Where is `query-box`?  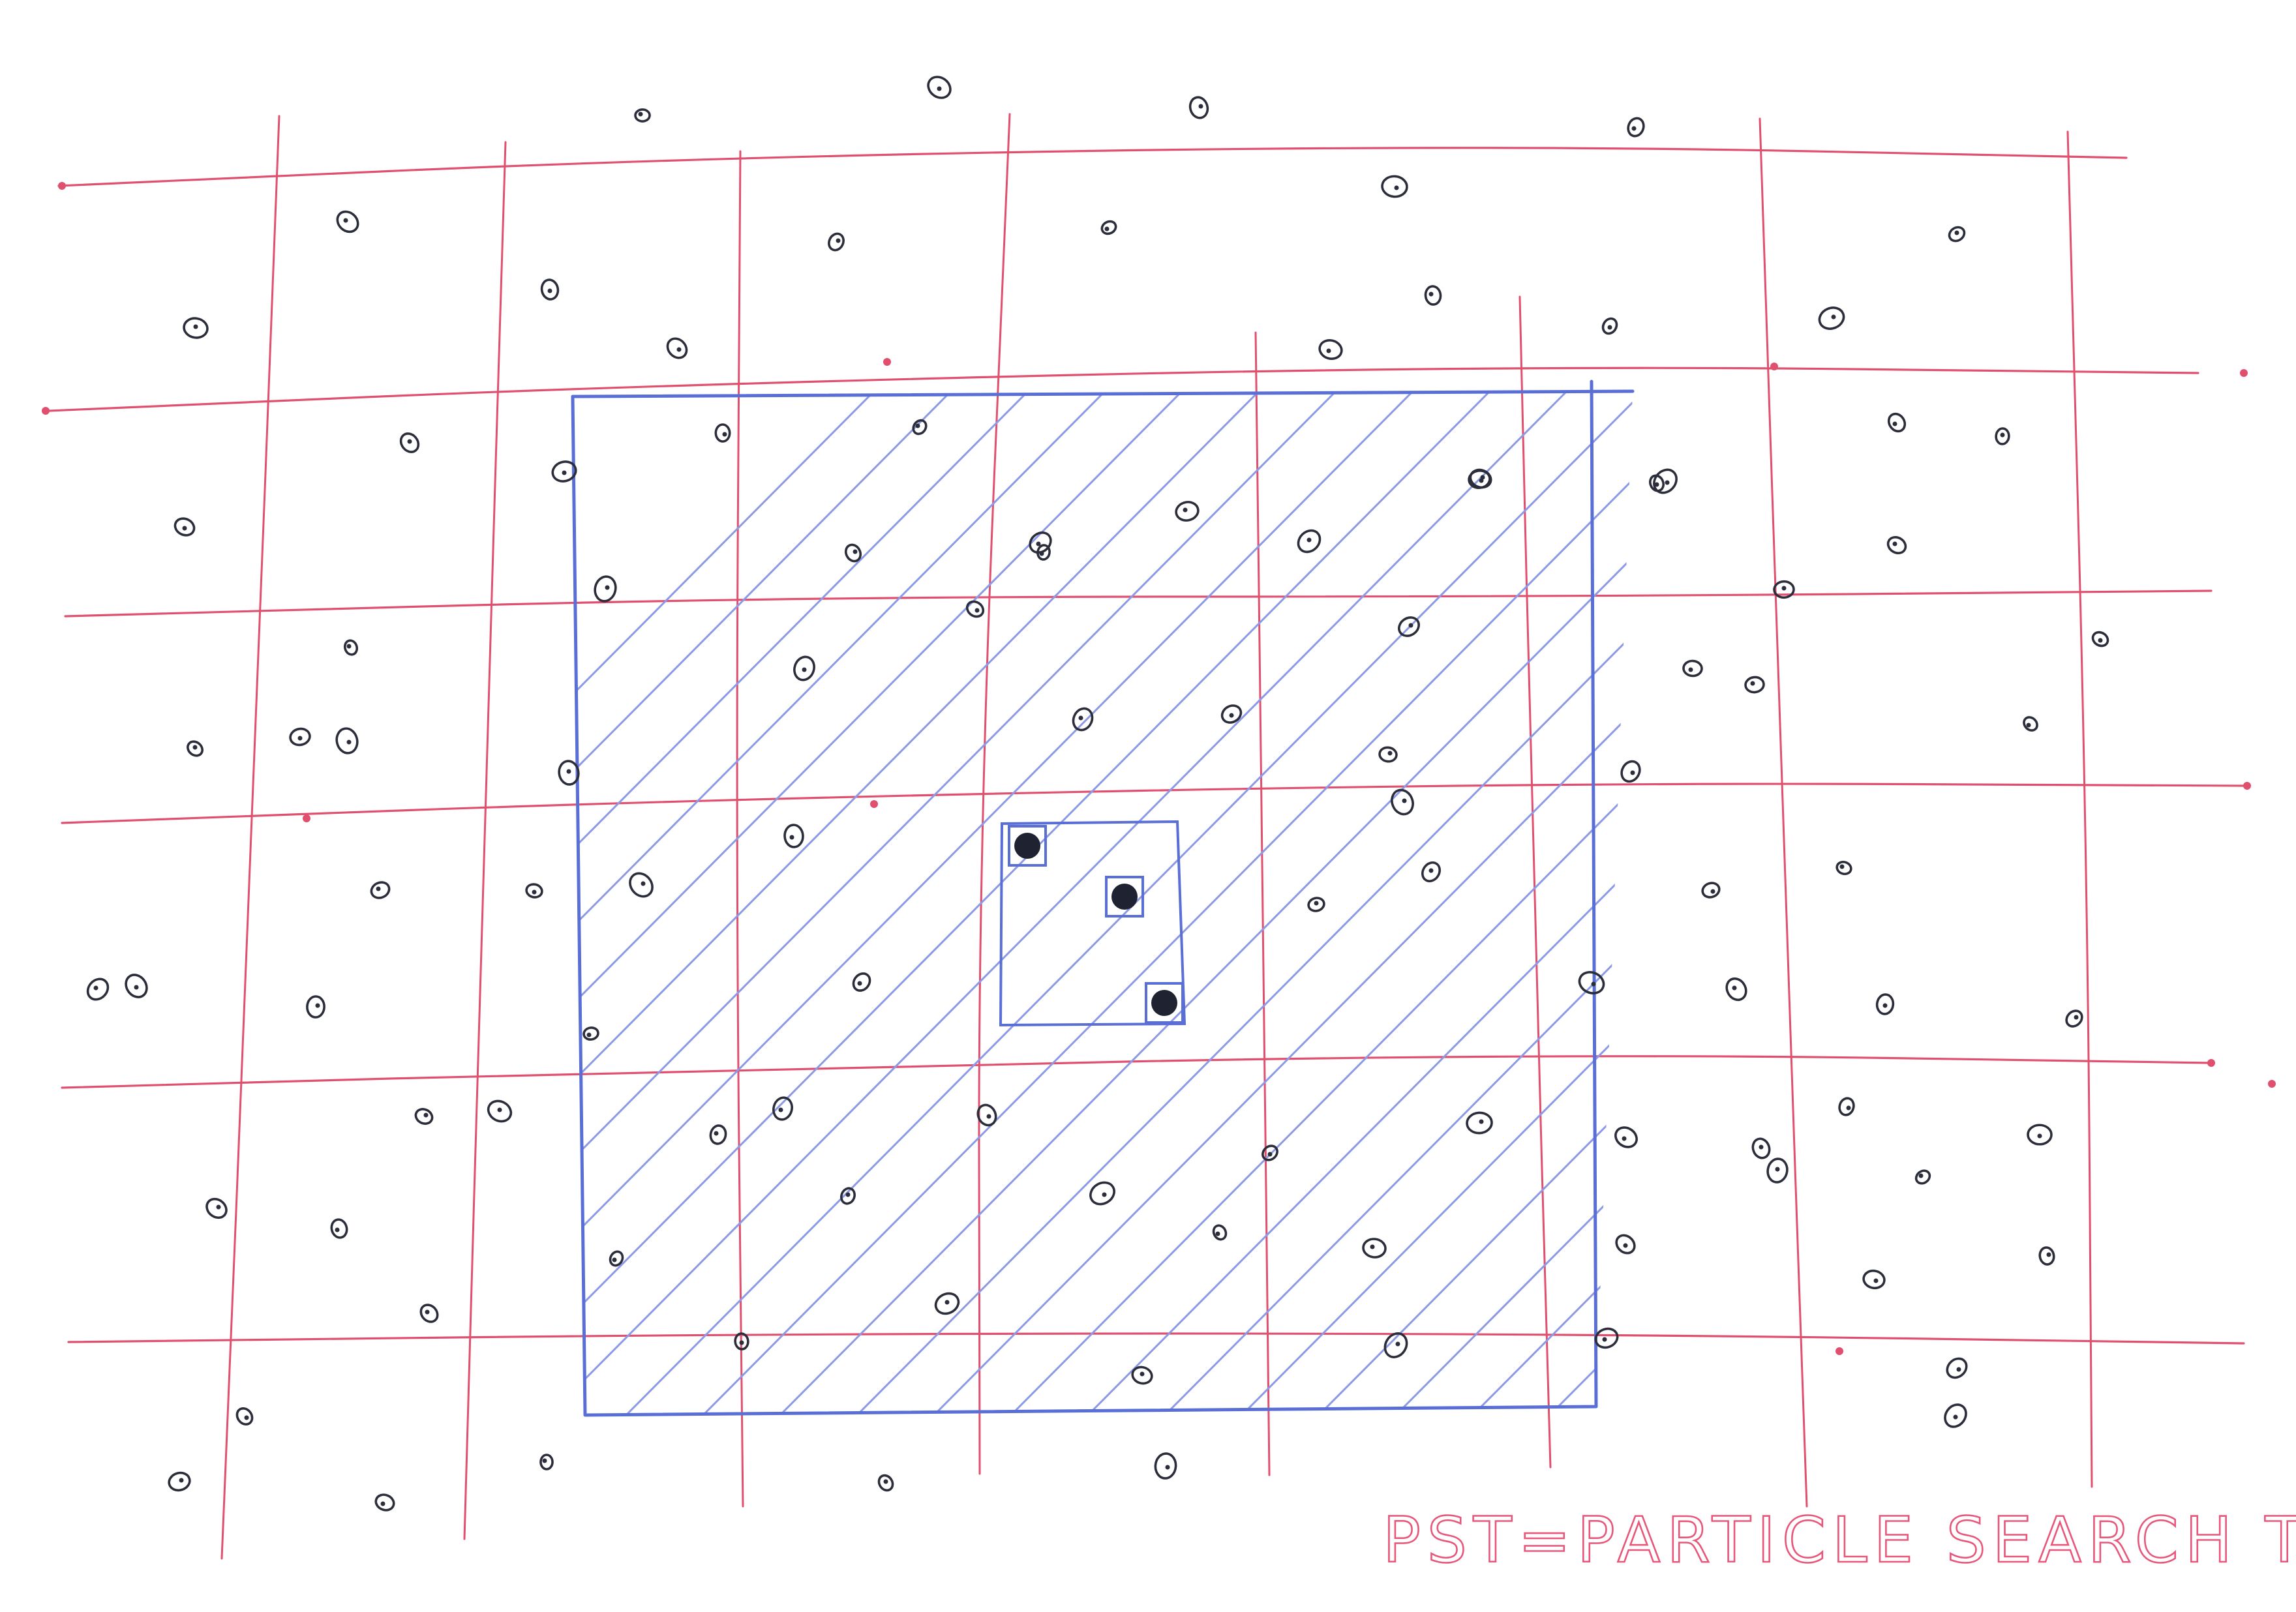
query-box is located at coordinates (1092, 923).